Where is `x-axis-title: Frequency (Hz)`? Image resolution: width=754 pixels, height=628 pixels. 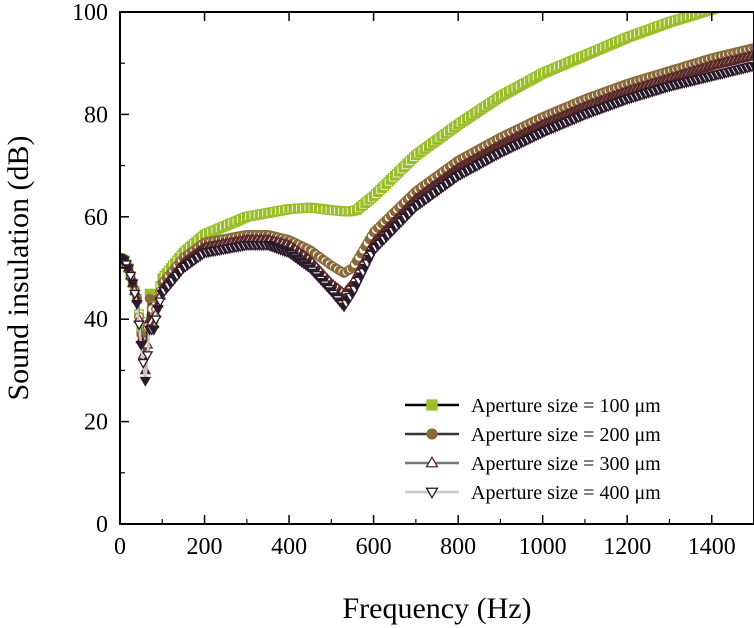 x-axis-title: Frequency (Hz) is located at coordinates (436, 608).